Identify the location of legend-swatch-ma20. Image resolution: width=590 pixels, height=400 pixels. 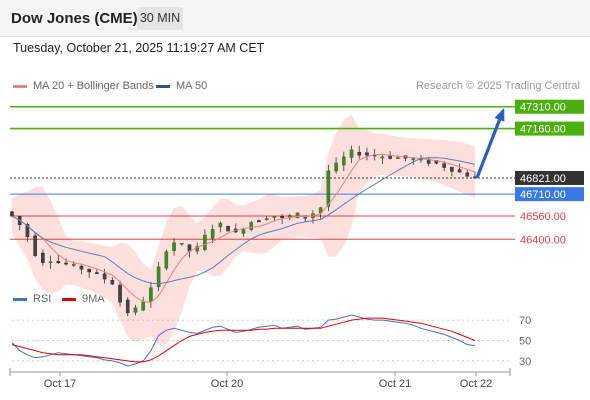
(20, 86).